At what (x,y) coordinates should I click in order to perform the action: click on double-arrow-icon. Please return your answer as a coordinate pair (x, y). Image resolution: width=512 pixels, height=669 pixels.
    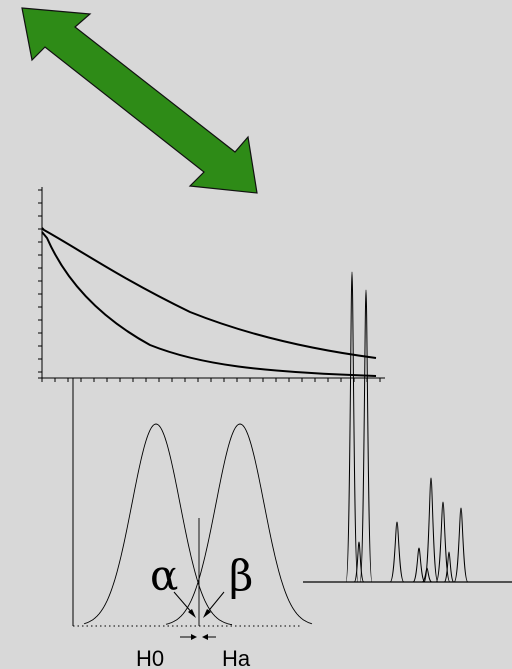
    Looking at the image, I should click on (139, 100).